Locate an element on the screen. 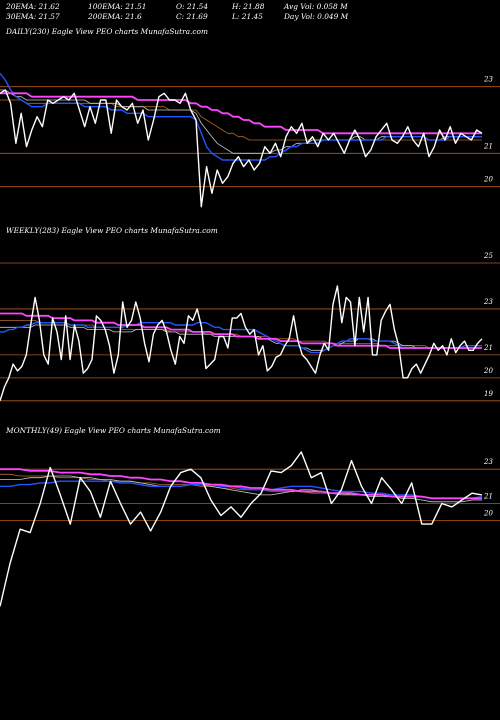  ema30-readout: 30EMA: 21.57 is located at coordinates (33, 16).